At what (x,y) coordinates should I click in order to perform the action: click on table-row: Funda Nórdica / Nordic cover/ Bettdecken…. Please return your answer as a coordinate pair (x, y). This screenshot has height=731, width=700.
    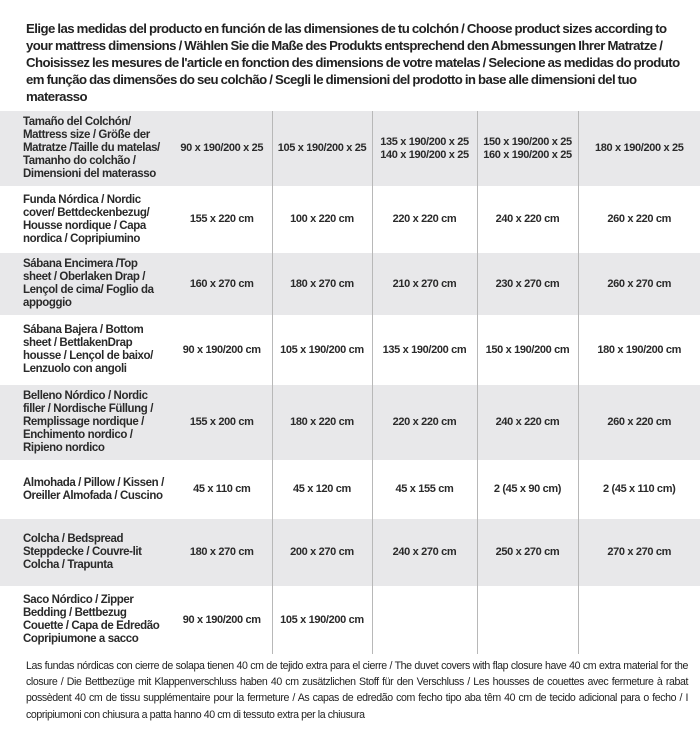
    Looking at the image, I should click on (350, 219).